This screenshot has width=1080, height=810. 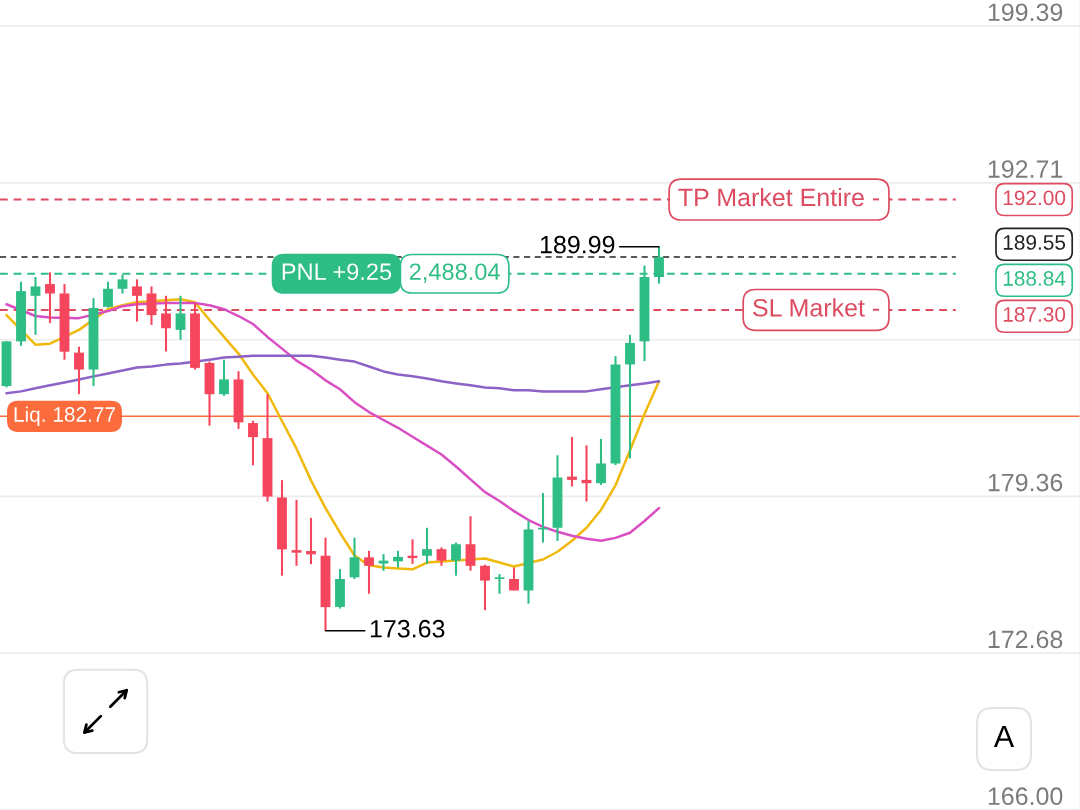 What do you see at coordinates (1025, 12) in the screenshot?
I see `y-tick-label: 199.39` at bounding box center [1025, 12].